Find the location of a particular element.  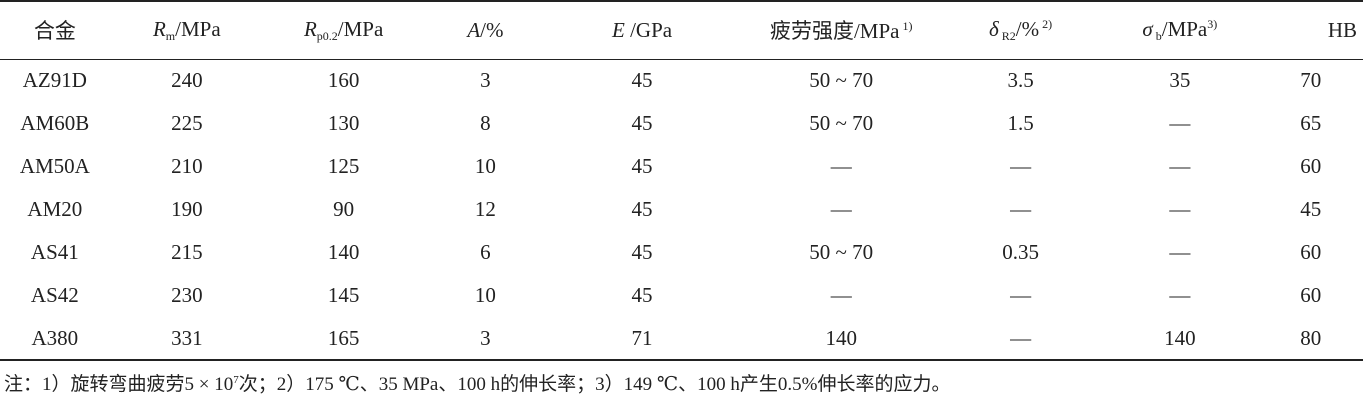

cell-rp02: 160 is located at coordinates (343, 80).